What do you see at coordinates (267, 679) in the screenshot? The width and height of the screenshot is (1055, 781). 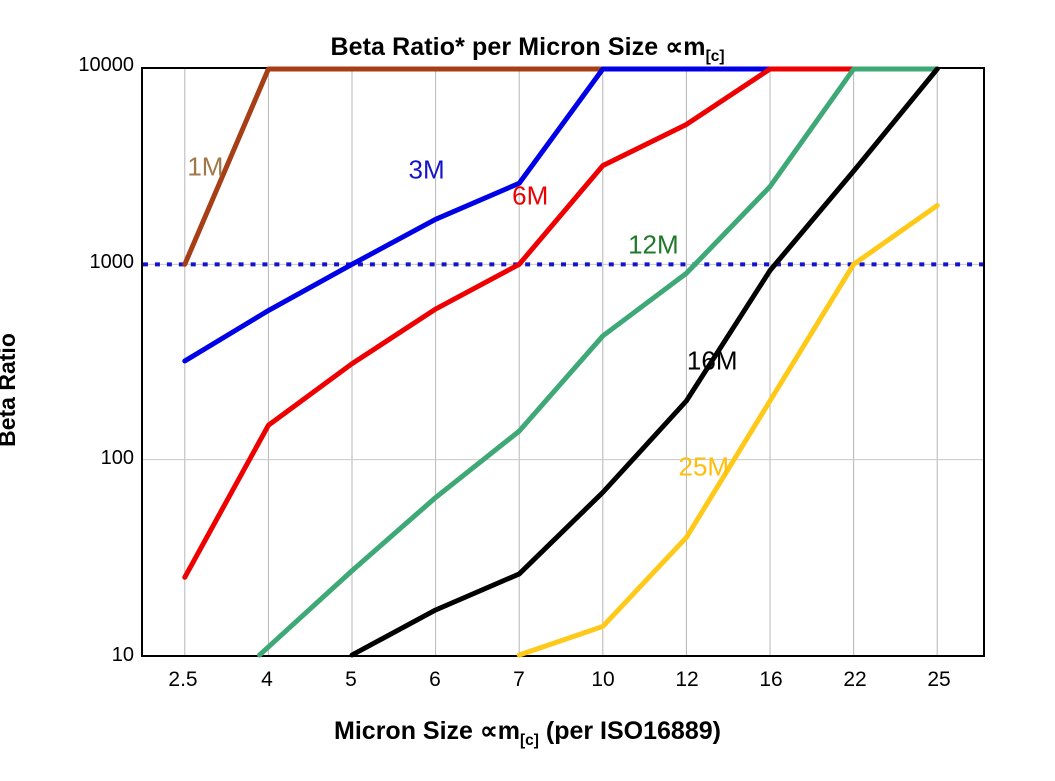 I see `x-tick-label: 4` at bounding box center [267, 679].